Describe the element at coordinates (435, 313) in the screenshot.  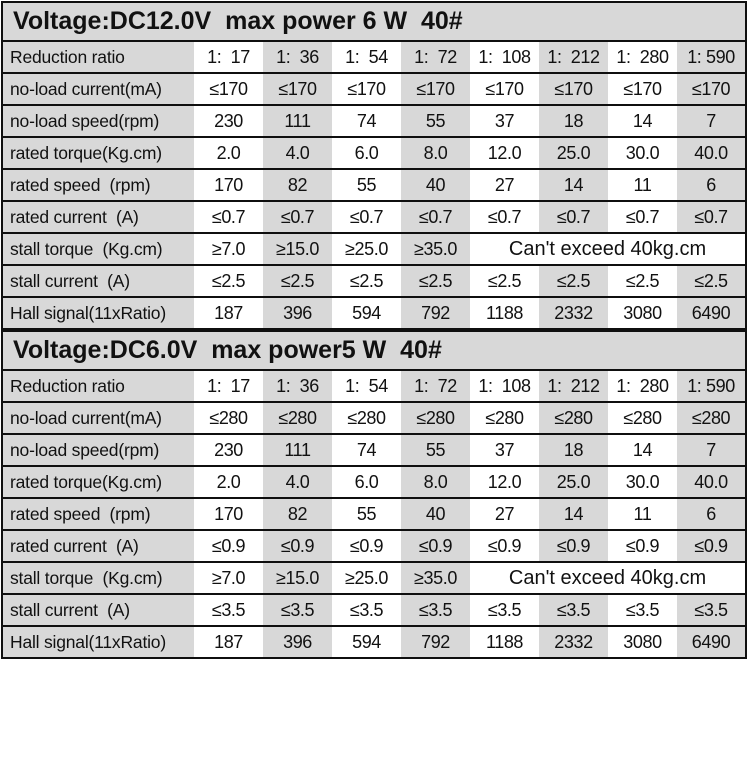
I see `value-cell: 792` at that location.